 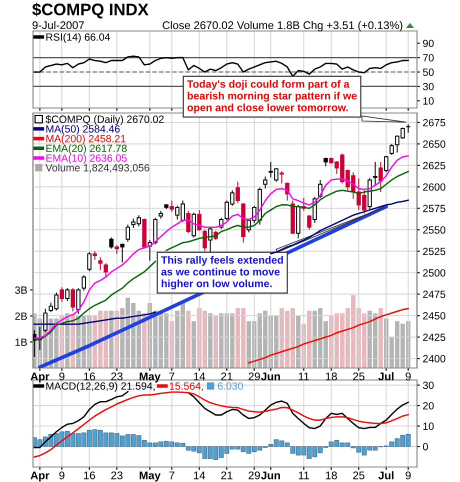 What do you see at coordinates (58, 25) in the screenshot?
I see `chart-subtitle: 9-Jul-2007` at bounding box center [58, 25].